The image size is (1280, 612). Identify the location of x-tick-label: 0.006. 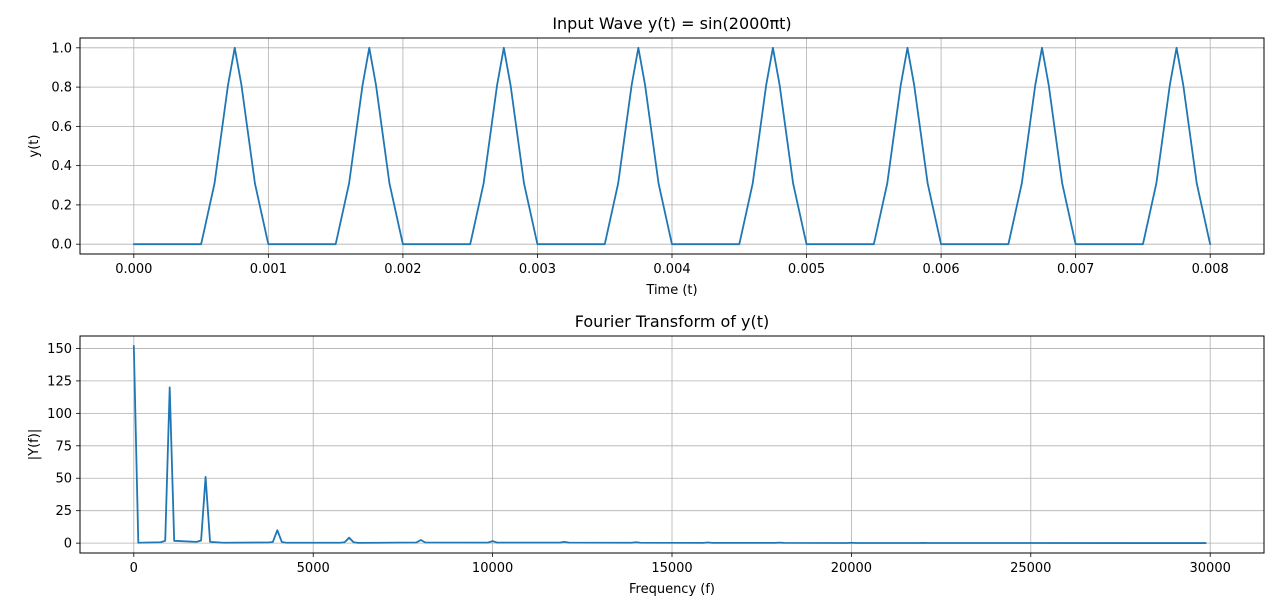
(940, 269).